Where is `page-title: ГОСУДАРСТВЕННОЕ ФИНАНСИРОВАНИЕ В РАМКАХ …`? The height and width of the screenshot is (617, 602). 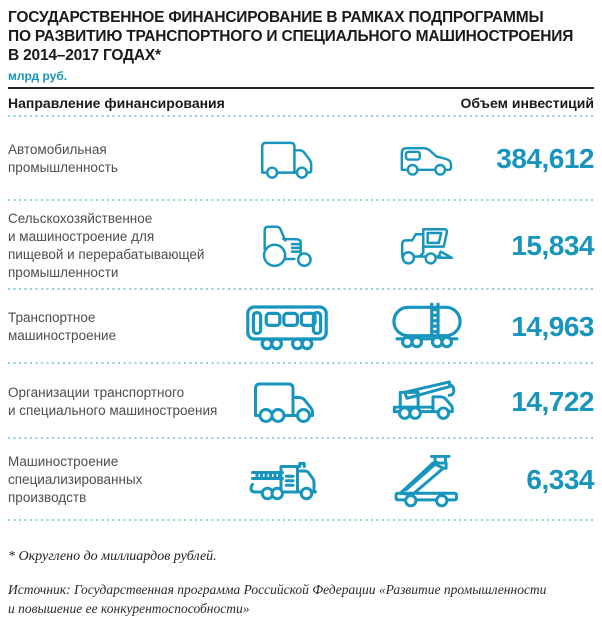 page-title: ГОСУДАРСТВЕННОЕ ФИНАНСИРОВАНИЕ В РАМКАХ … is located at coordinates (291, 36).